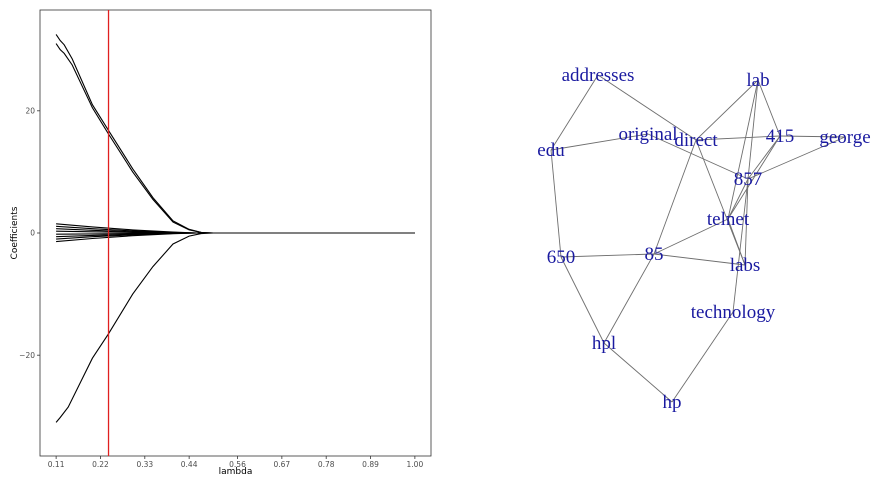 The image size is (875, 477). What do you see at coordinates (672, 402) in the screenshot?
I see `node-hp: hp` at bounding box center [672, 402].